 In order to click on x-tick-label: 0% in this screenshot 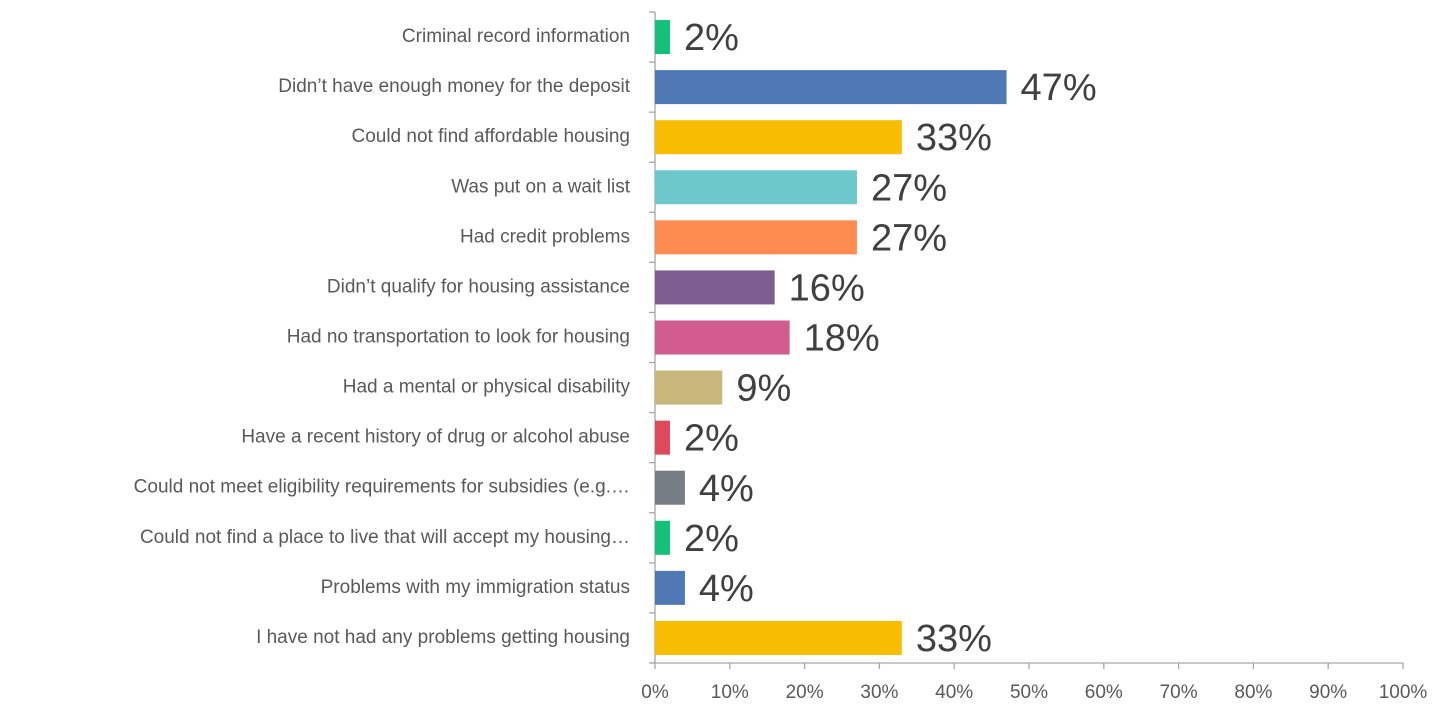, I will do `click(655, 692)`.